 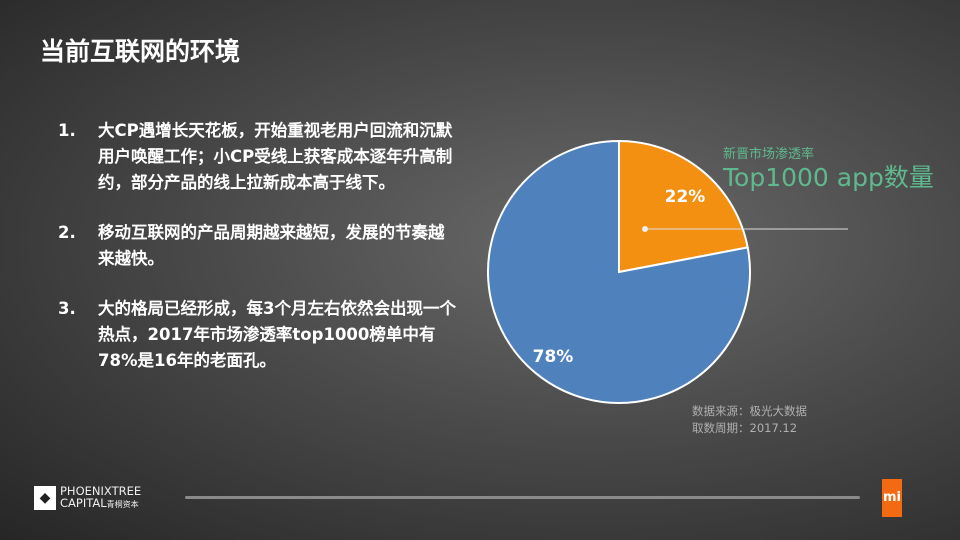 I want to click on slice-label: 22%, so click(x=685, y=197).